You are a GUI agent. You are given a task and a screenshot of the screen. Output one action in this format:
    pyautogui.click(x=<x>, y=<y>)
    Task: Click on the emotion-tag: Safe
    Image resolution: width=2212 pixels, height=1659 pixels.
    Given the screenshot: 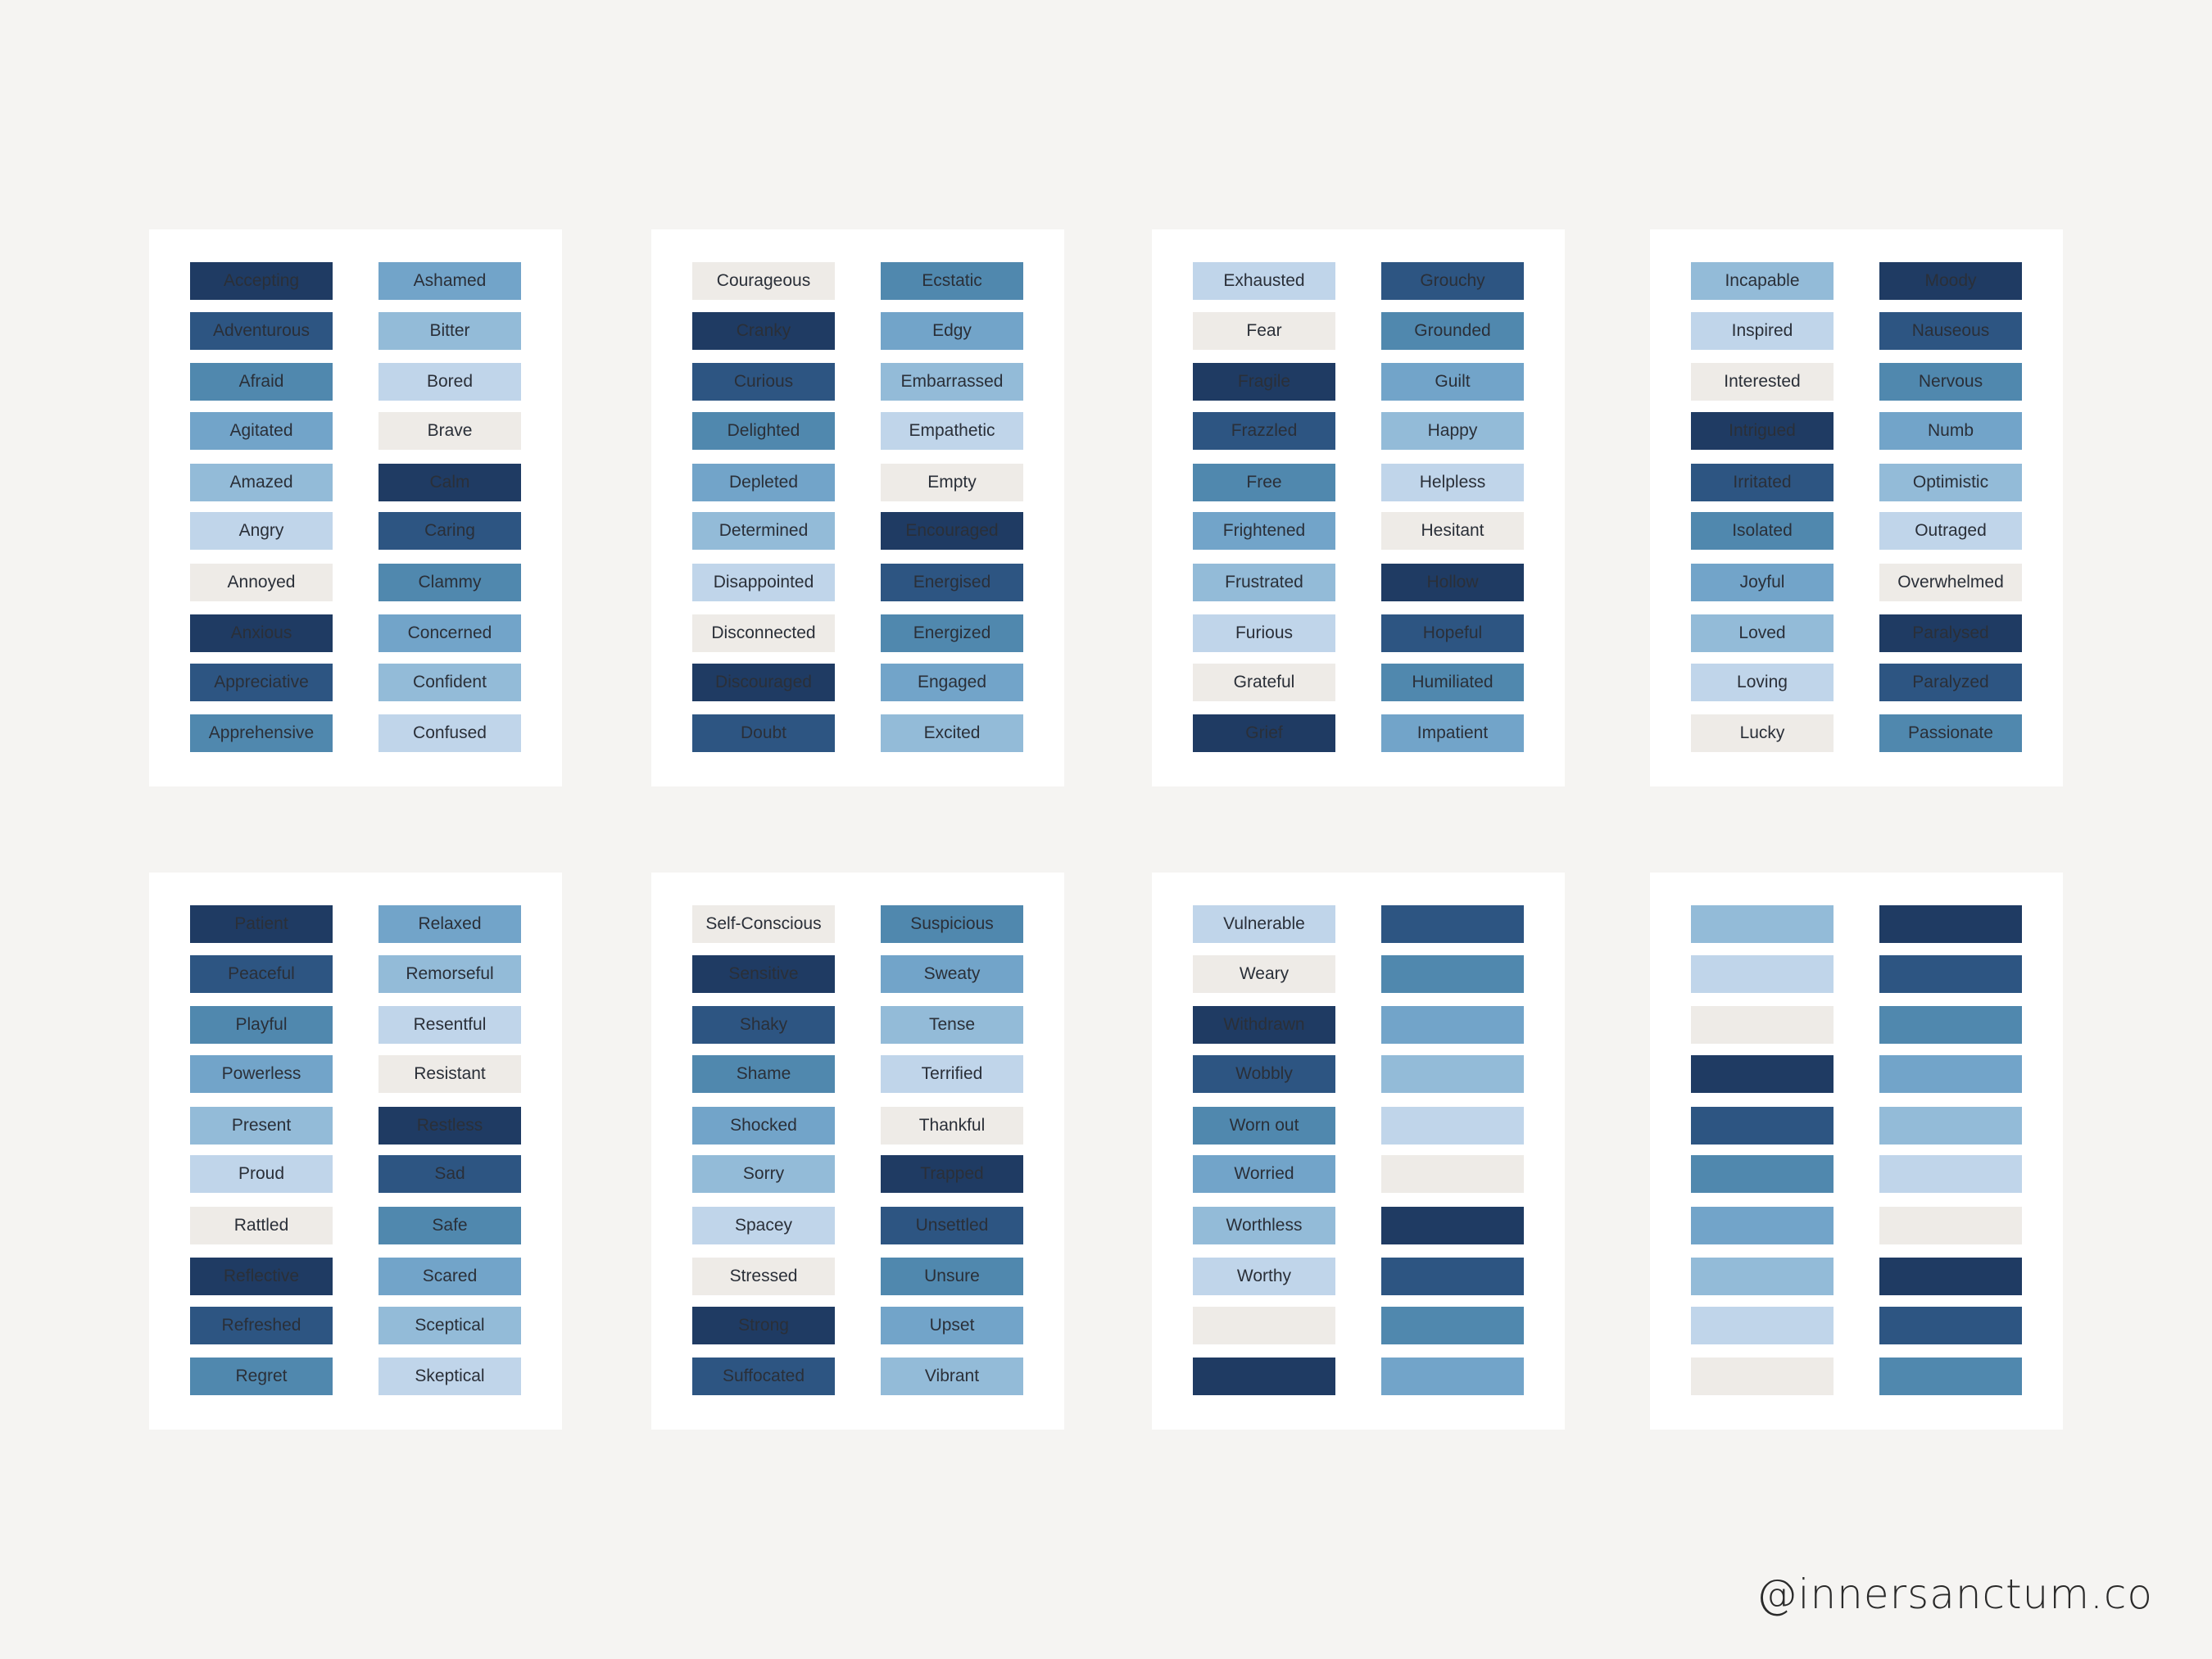 What is the action you would take?
    pyautogui.click(x=449, y=1225)
    